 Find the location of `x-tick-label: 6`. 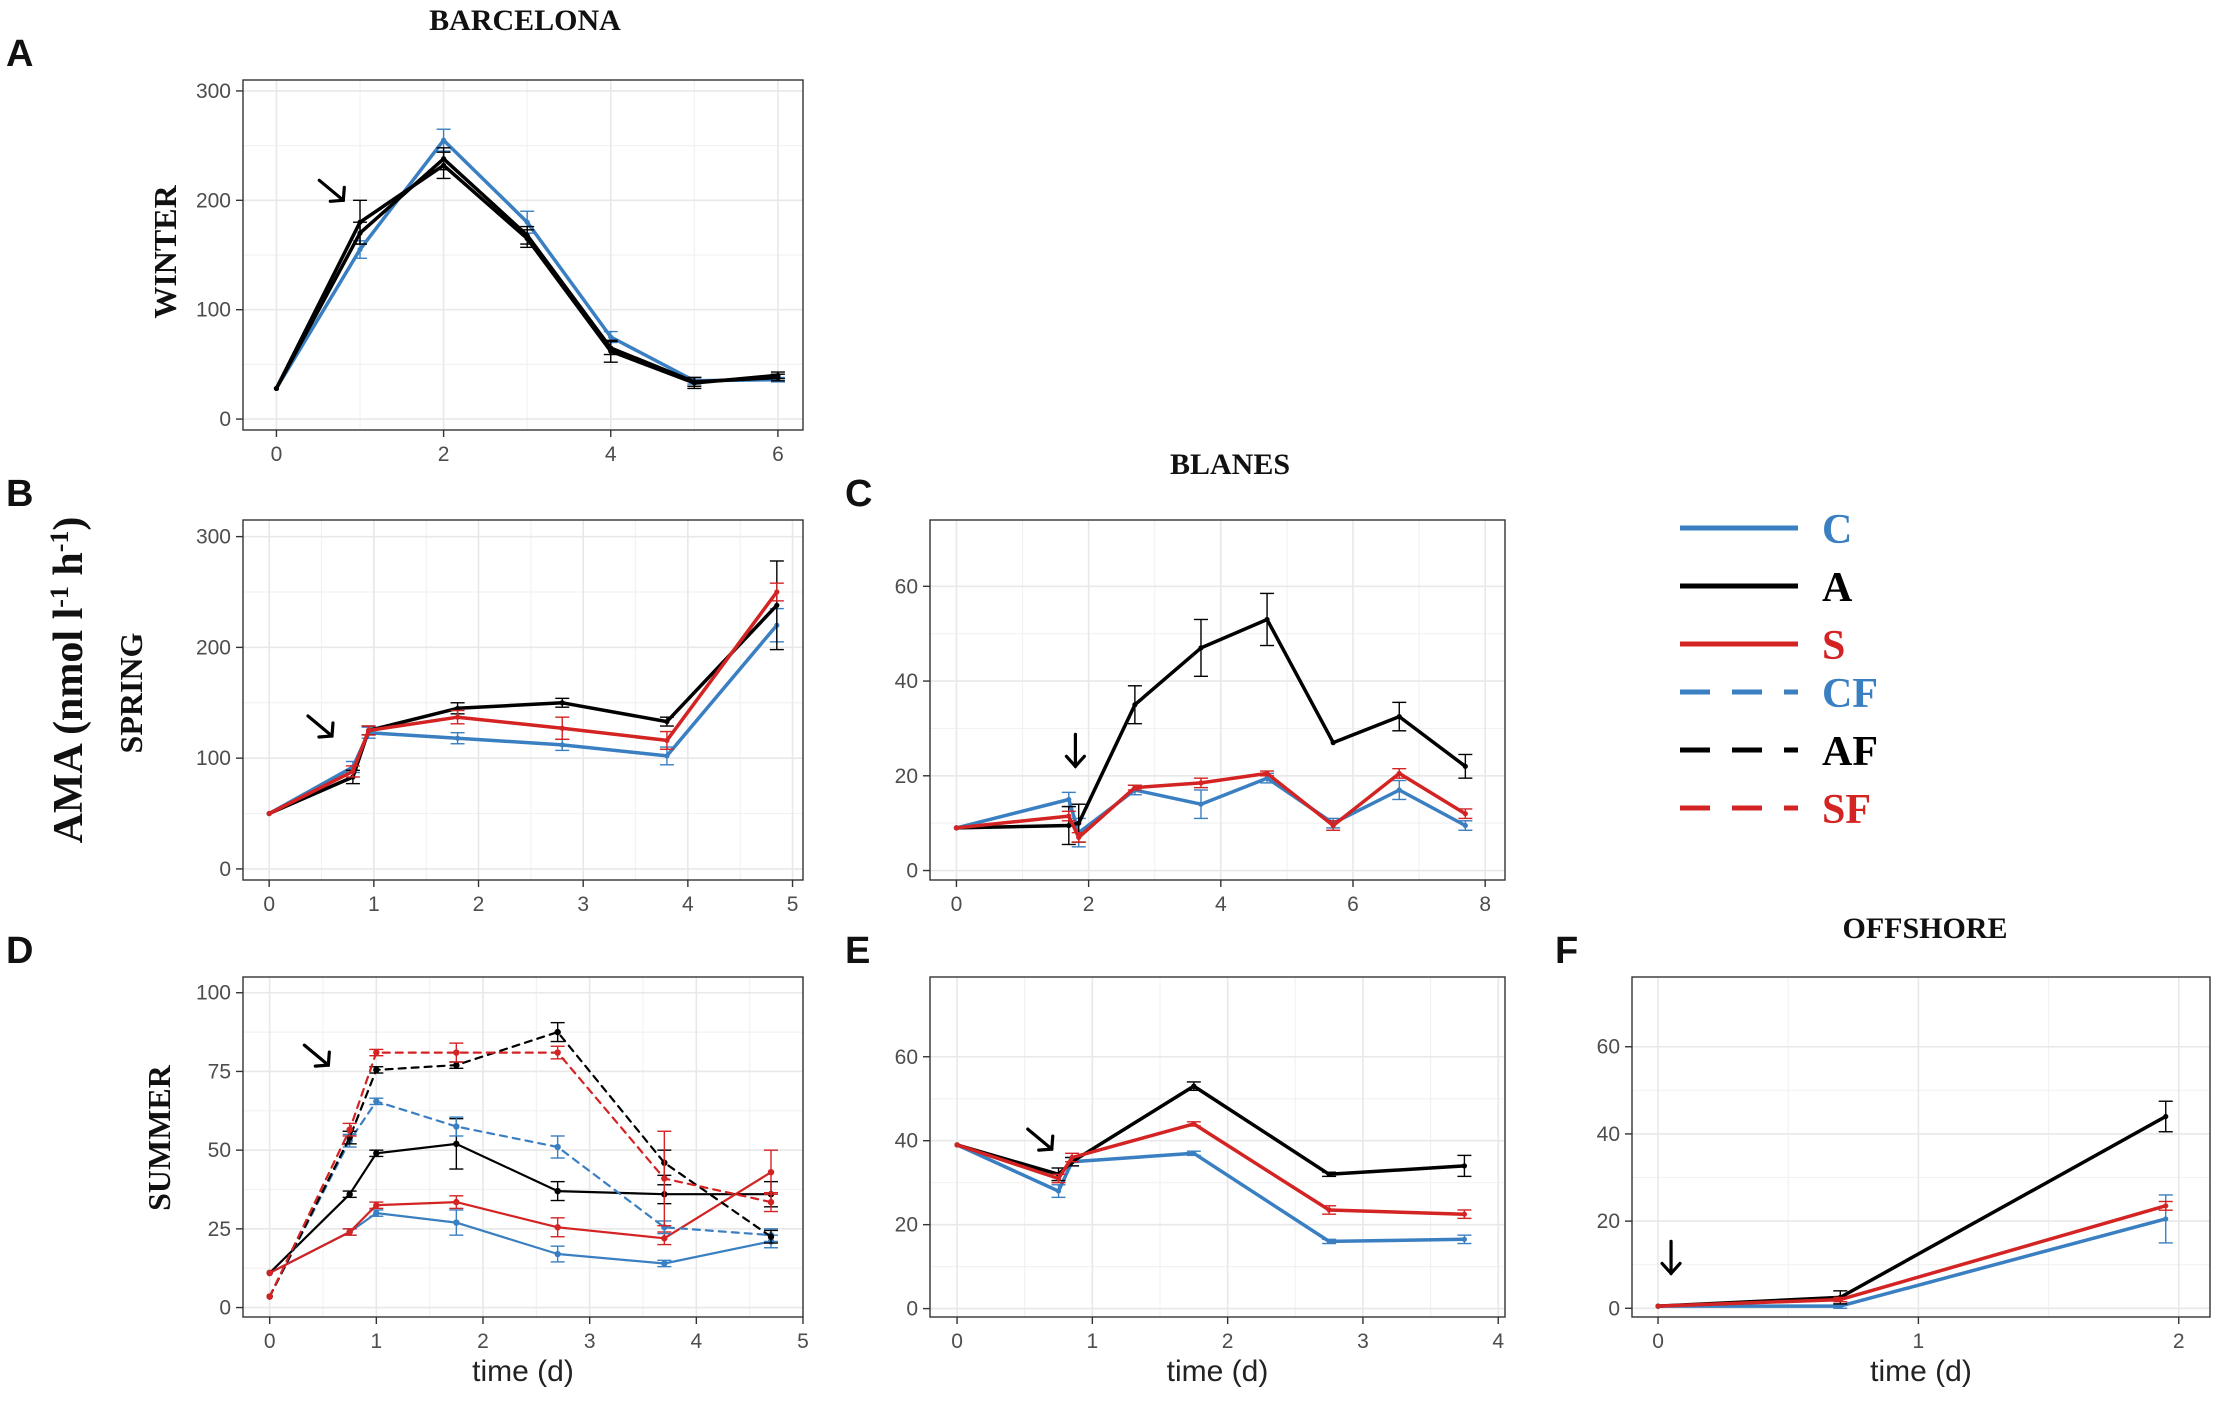

x-tick-label: 6 is located at coordinates (778, 454).